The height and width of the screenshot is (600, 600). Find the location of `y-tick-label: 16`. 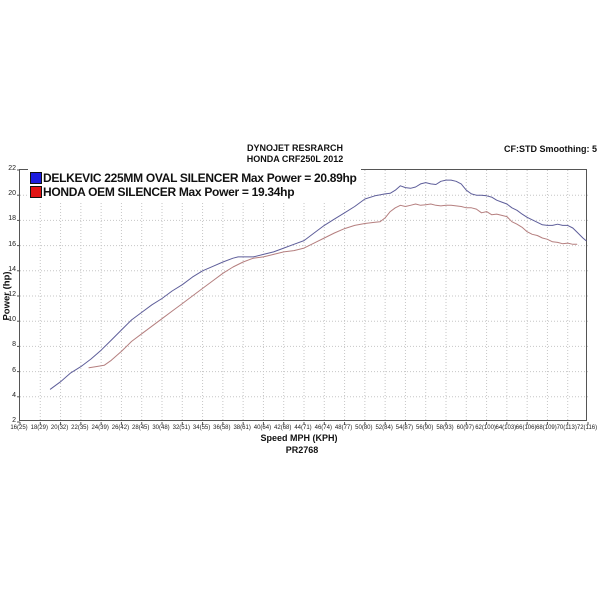

y-tick-label: 16 is located at coordinates (12, 244).